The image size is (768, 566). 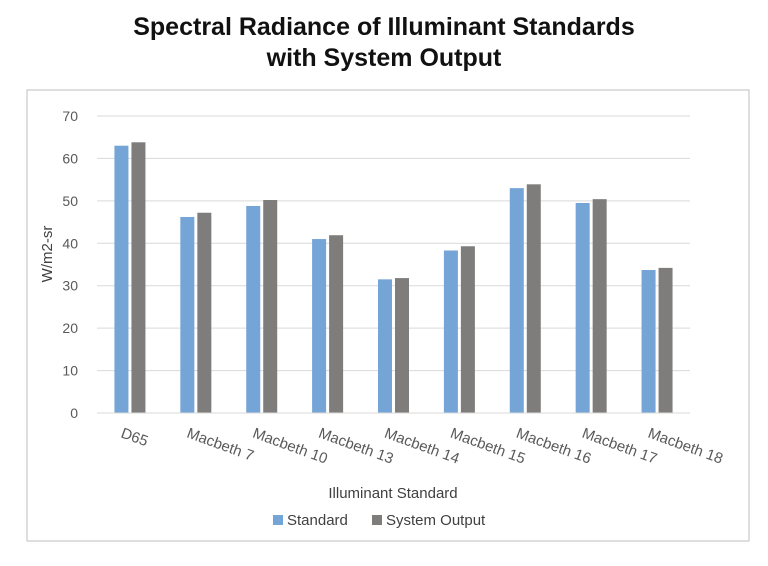 What do you see at coordinates (70, 286) in the screenshot?
I see `y-tick-label: 30` at bounding box center [70, 286].